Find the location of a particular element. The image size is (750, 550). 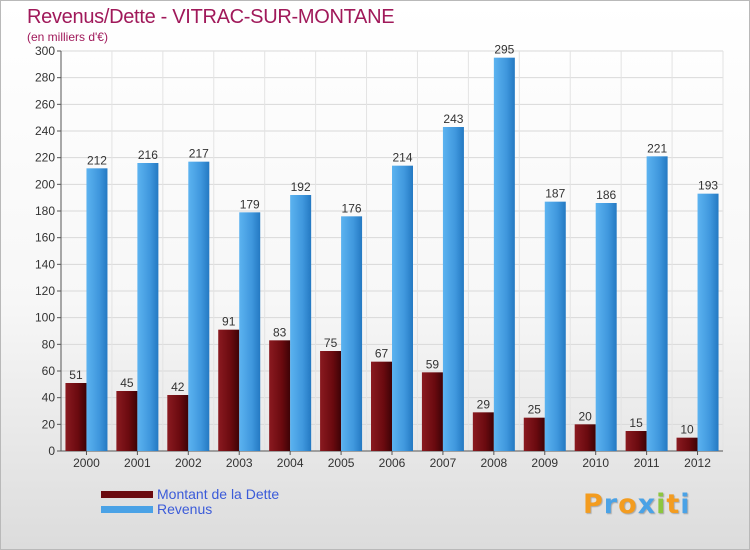

logo-letter: r is located at coordinates (611, 504).